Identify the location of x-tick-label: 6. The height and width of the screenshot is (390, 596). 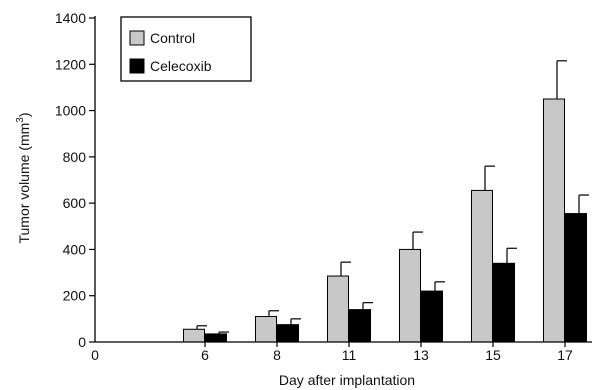
(205, 355).